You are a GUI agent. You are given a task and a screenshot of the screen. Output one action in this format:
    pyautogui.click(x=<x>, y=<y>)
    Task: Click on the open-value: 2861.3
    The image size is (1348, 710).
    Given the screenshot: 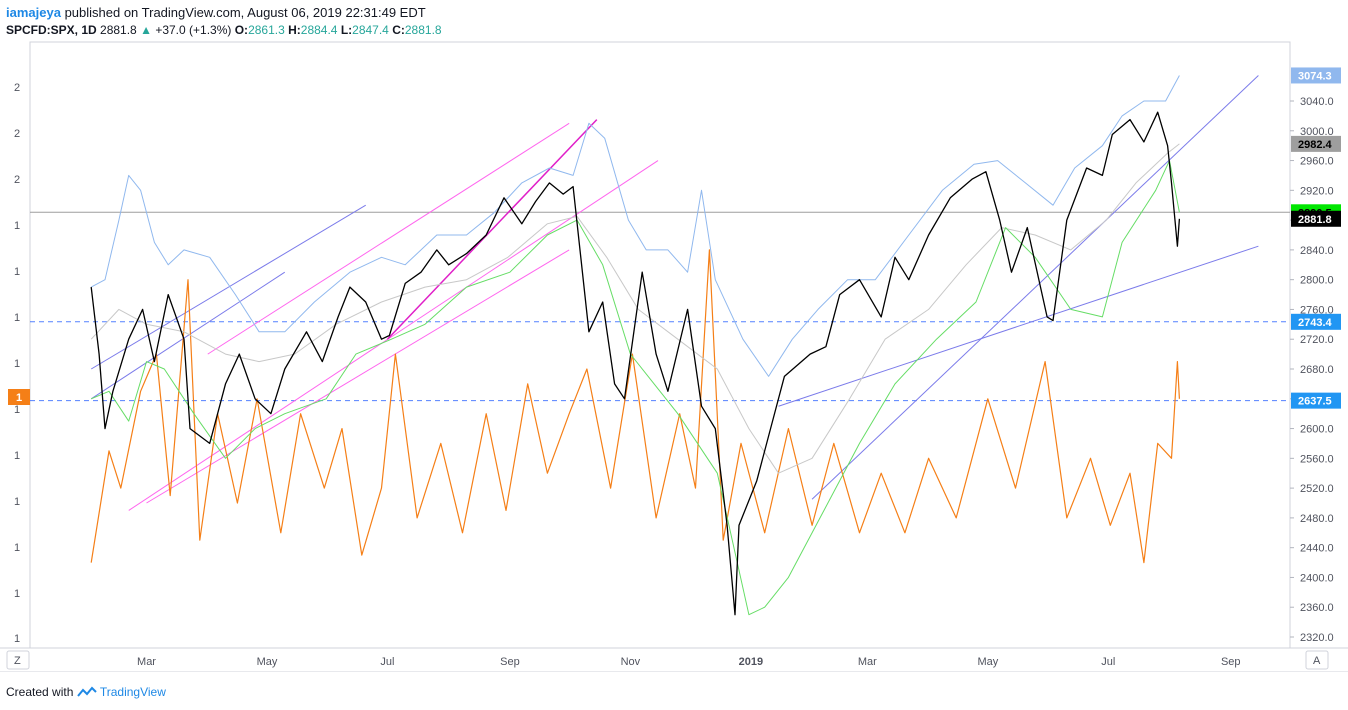 What is the action you would take?
    pyautogui.click(x=266, y=30)
    